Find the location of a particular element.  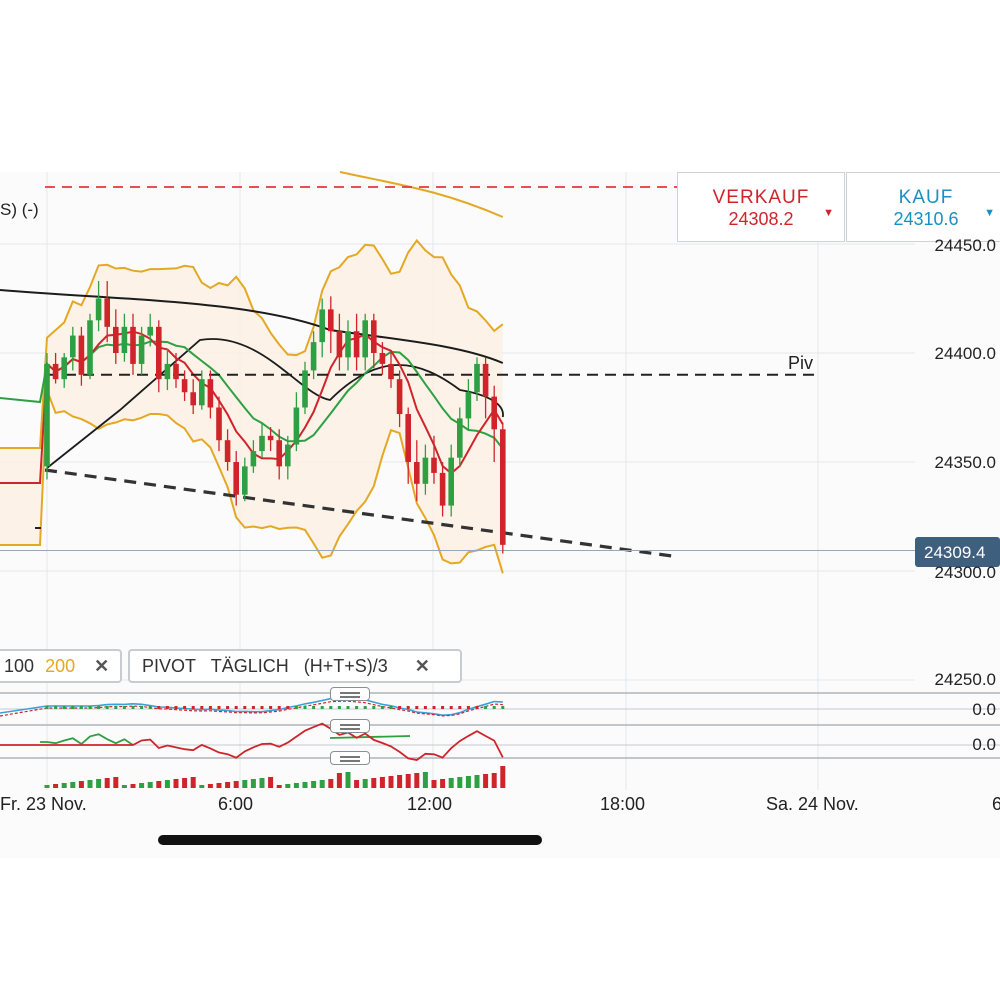

bollinger-upper-line is located at coordinates (252, 343).